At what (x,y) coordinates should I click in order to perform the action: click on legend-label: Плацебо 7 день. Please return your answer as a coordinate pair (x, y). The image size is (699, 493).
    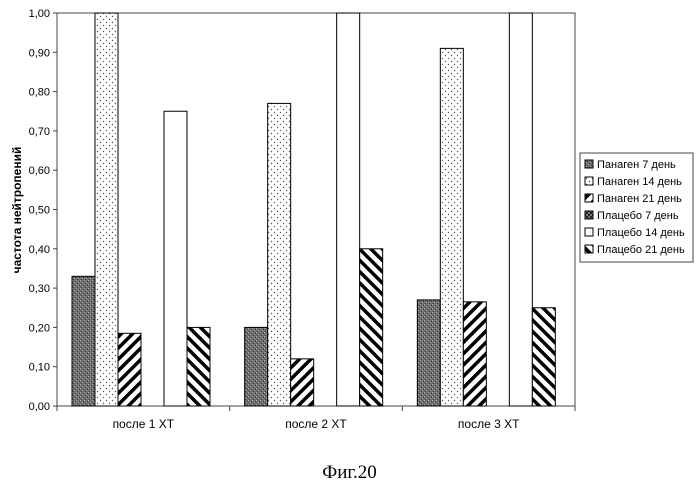
    Looking at the image, I should click on (638, 216).